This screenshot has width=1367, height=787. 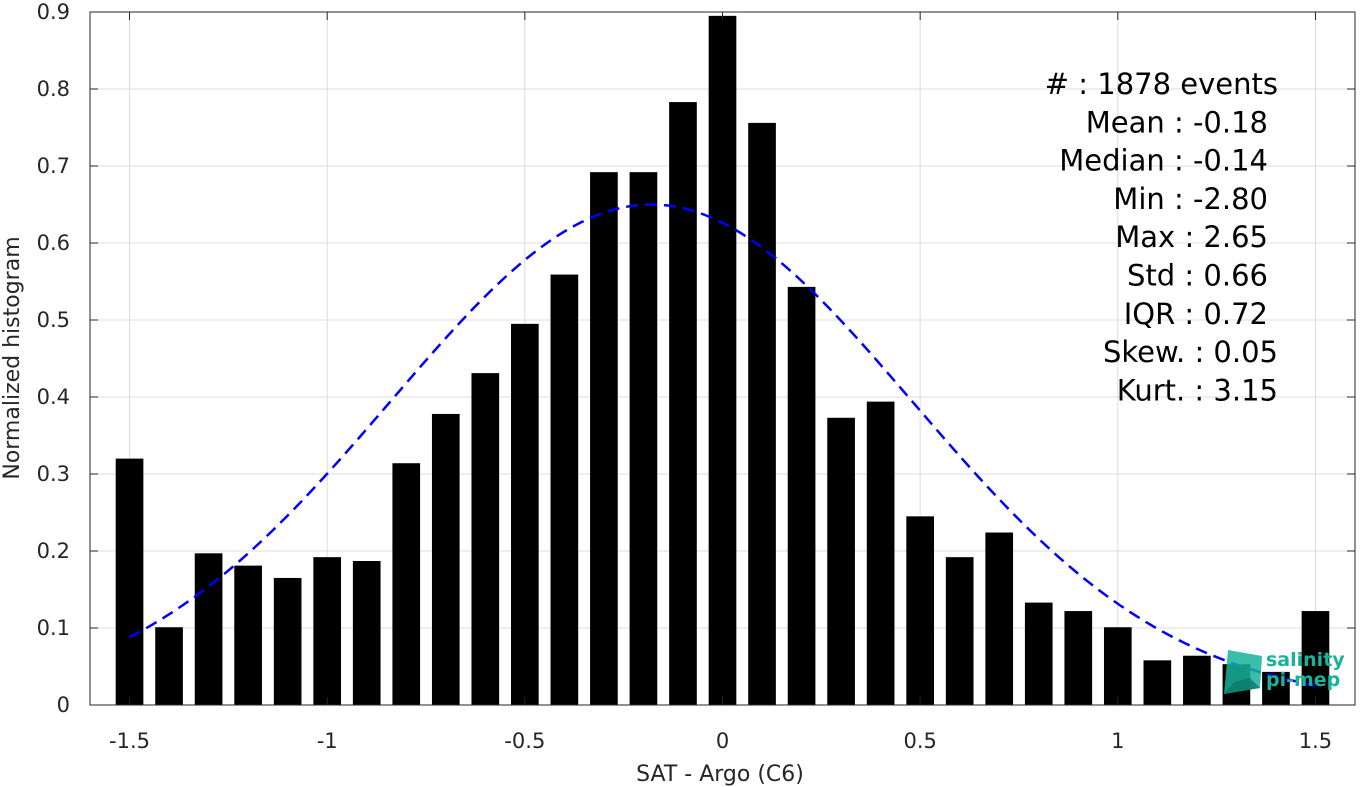 I want to click on x-tick-label: 0.5, so click(x=919, y=741).